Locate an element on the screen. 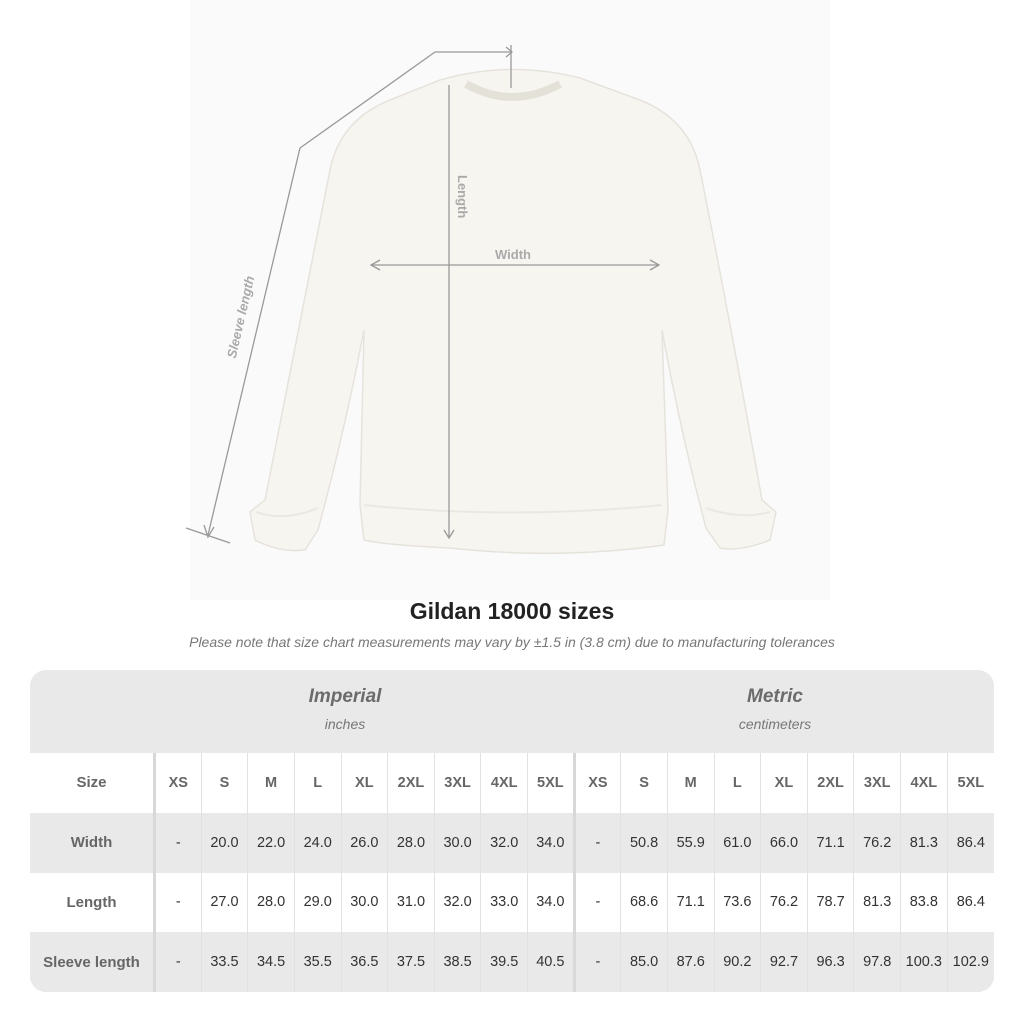 The image size is (1024, 1024). imperial-value-cell: 29.0 is located at coordinates (317, 902).